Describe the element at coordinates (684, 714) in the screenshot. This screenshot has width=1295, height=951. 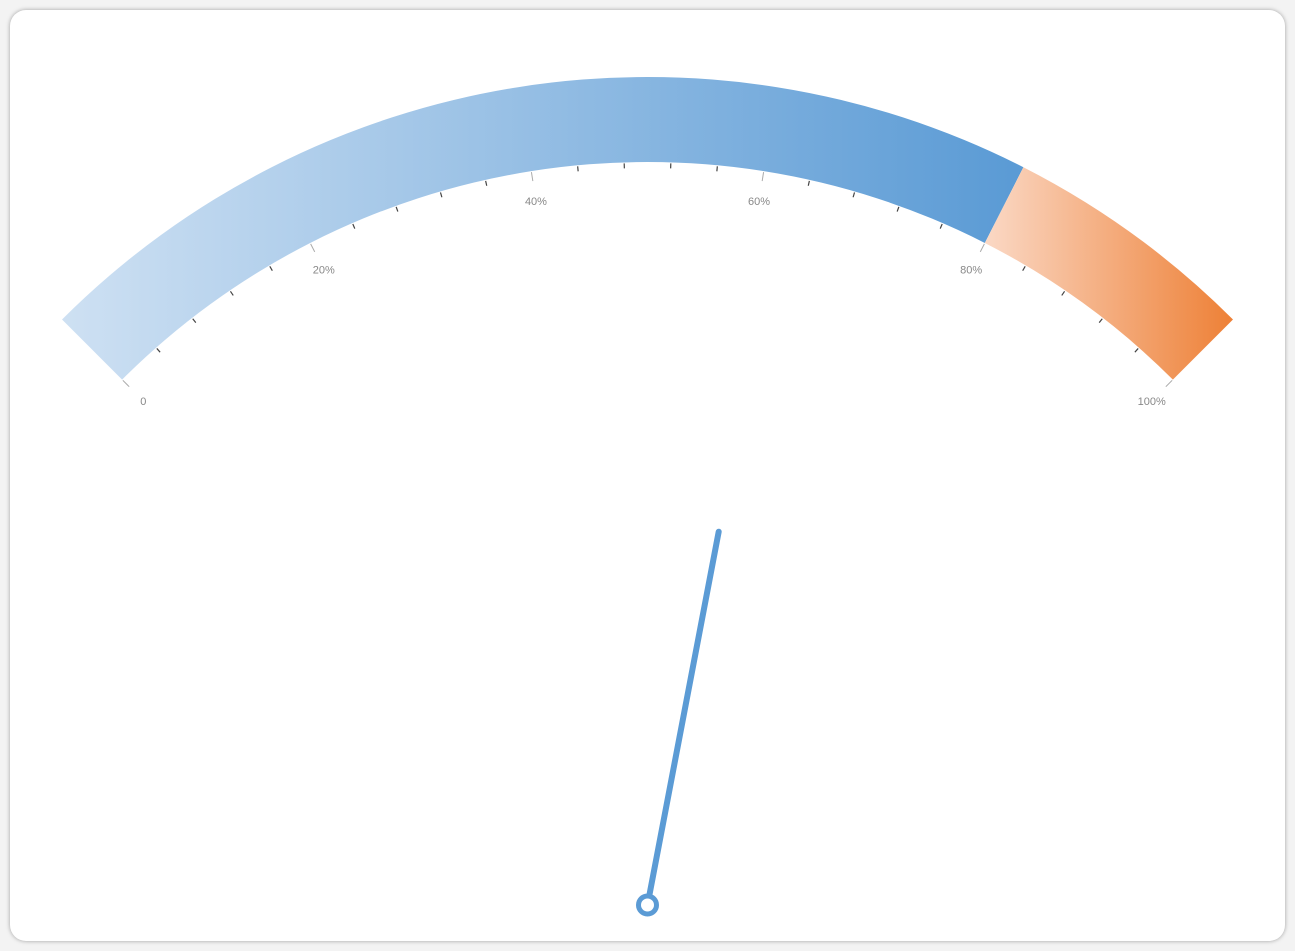
I see `needle-line` at that location.